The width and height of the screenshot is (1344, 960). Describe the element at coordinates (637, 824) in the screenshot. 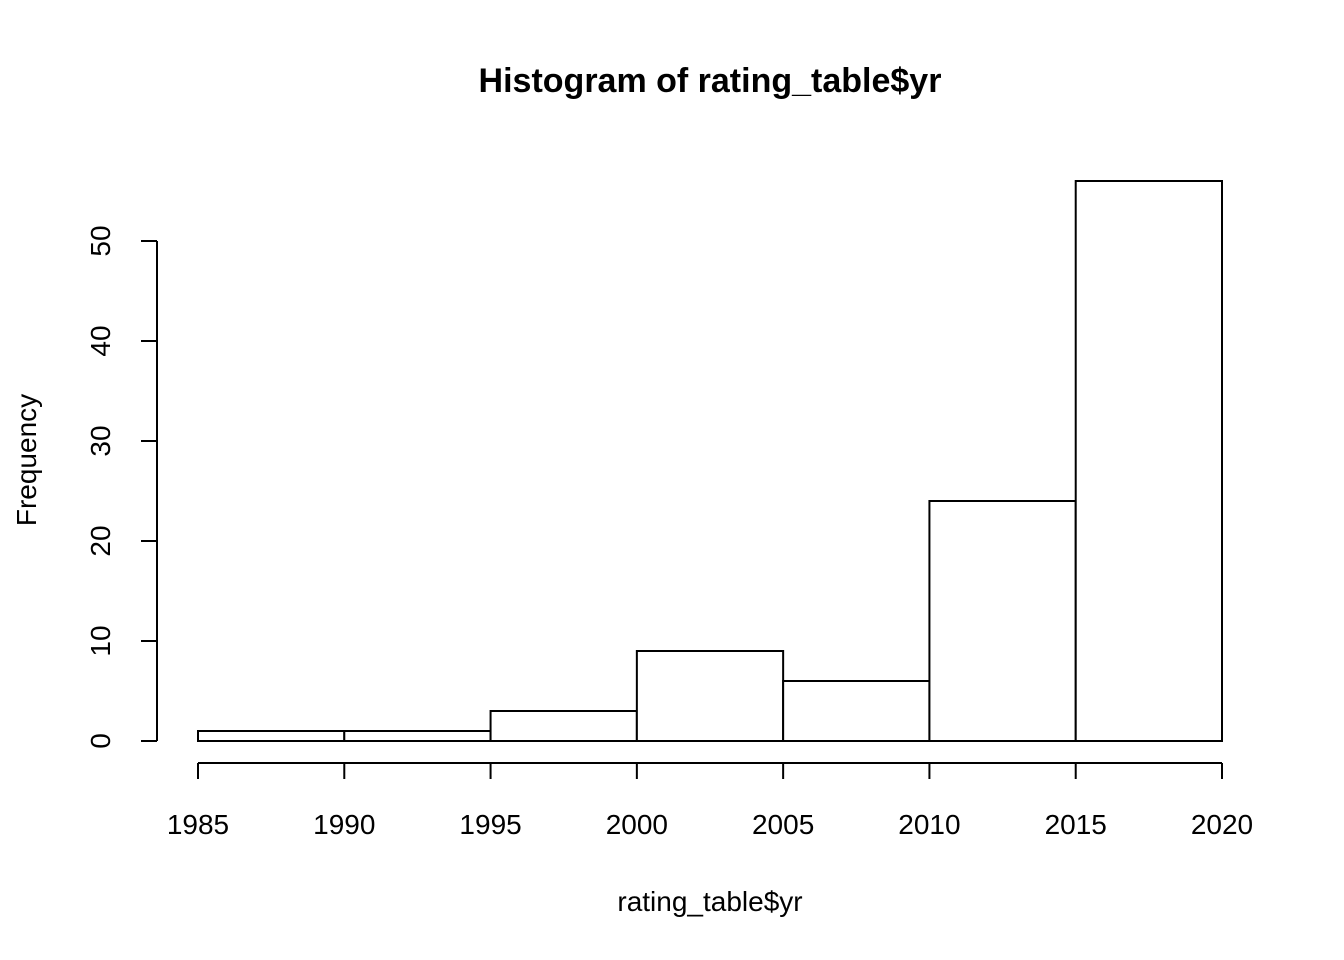

I see `x-tick-label: 2000` at that location.